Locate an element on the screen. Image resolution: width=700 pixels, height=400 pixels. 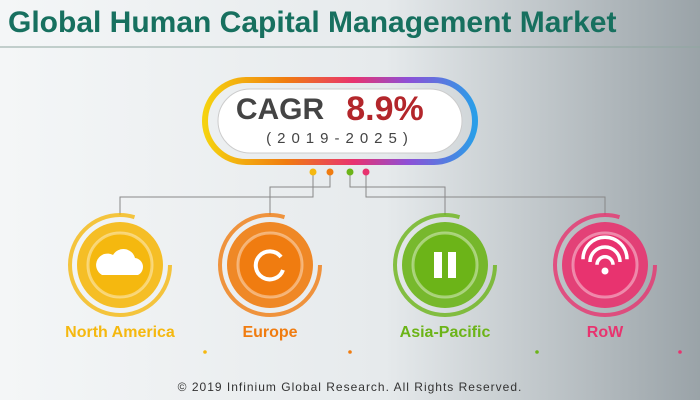
region-label: North America is located at coordinates (120, 332).